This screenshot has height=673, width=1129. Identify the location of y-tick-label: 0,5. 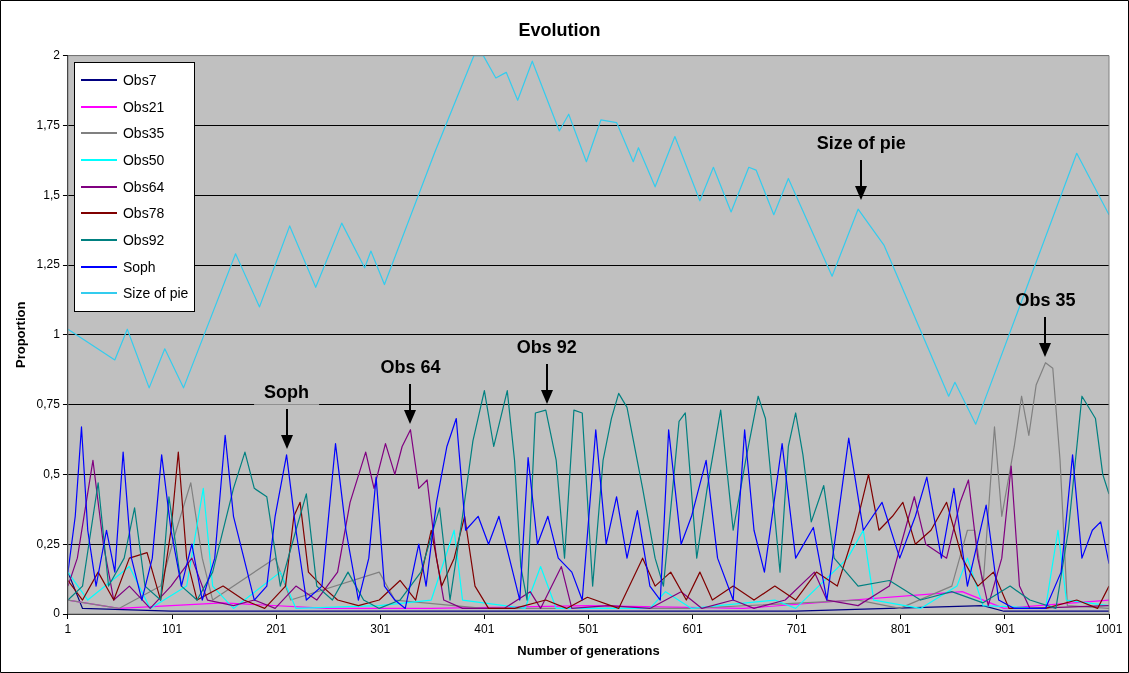
(52, 473).